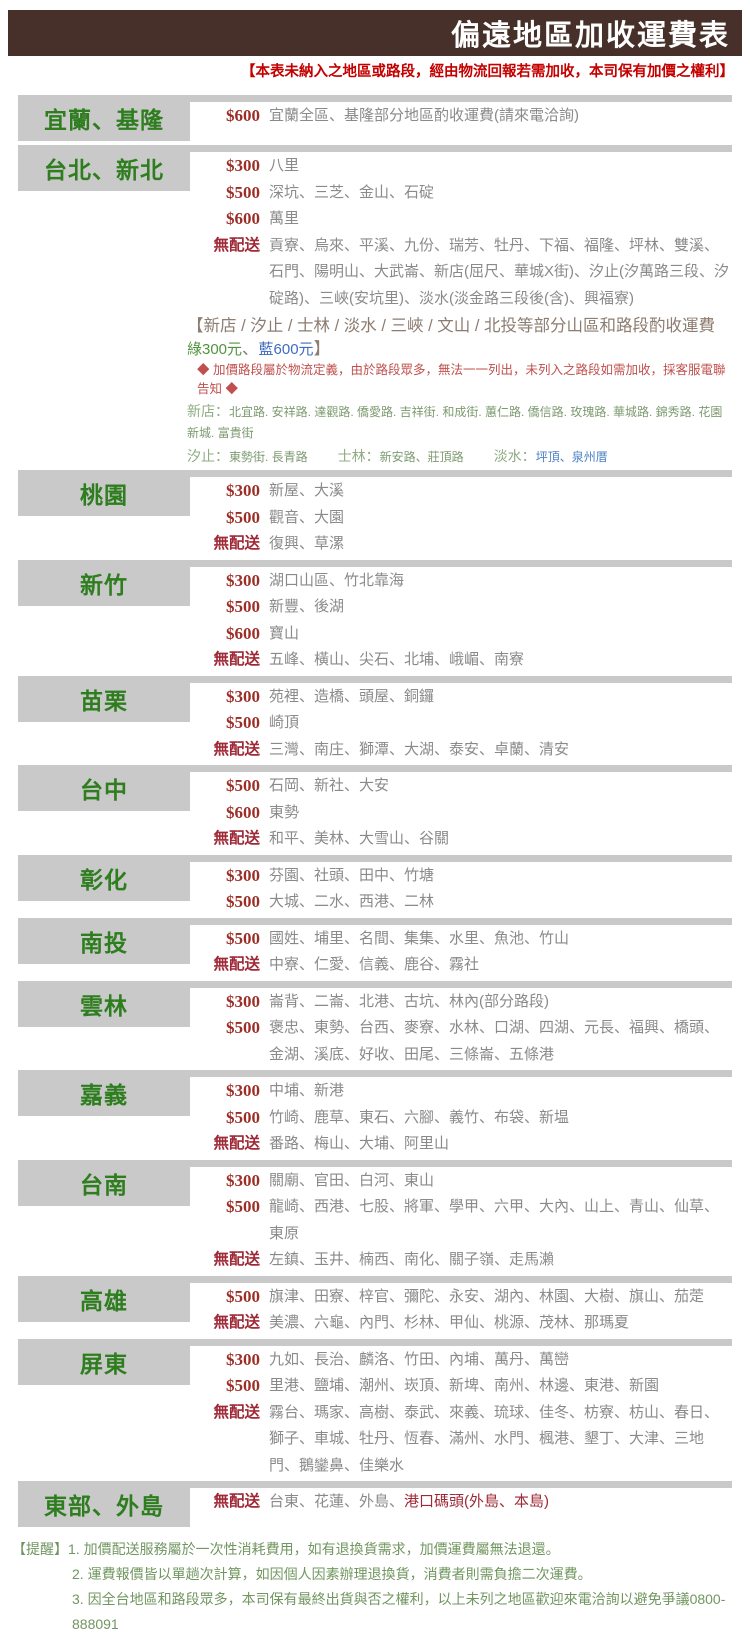 This screenshot has height=1637, width=750. What do you see at coordinates (104, 1504) in the screenshot?
I see `region-label-box: 東部、外島` at bounding box center [104, 1504].